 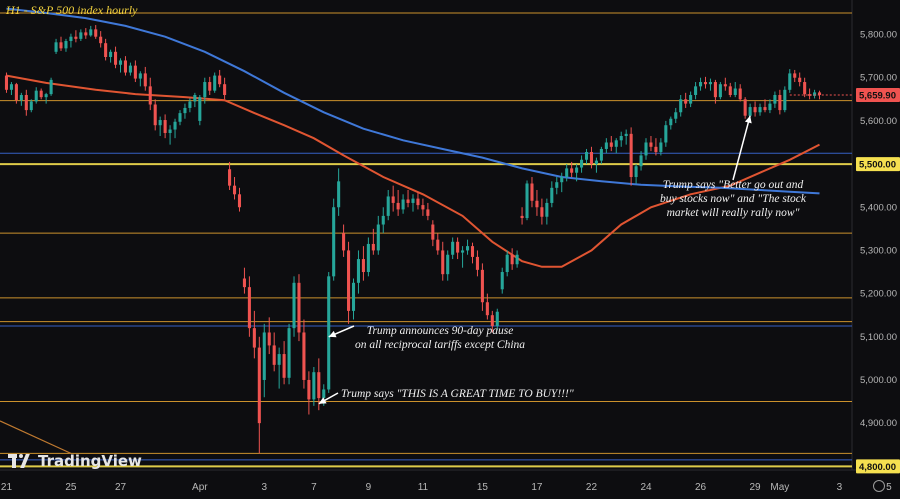 I want to click on level-4800-label: 4,800.00, so click(x=877, y=467).